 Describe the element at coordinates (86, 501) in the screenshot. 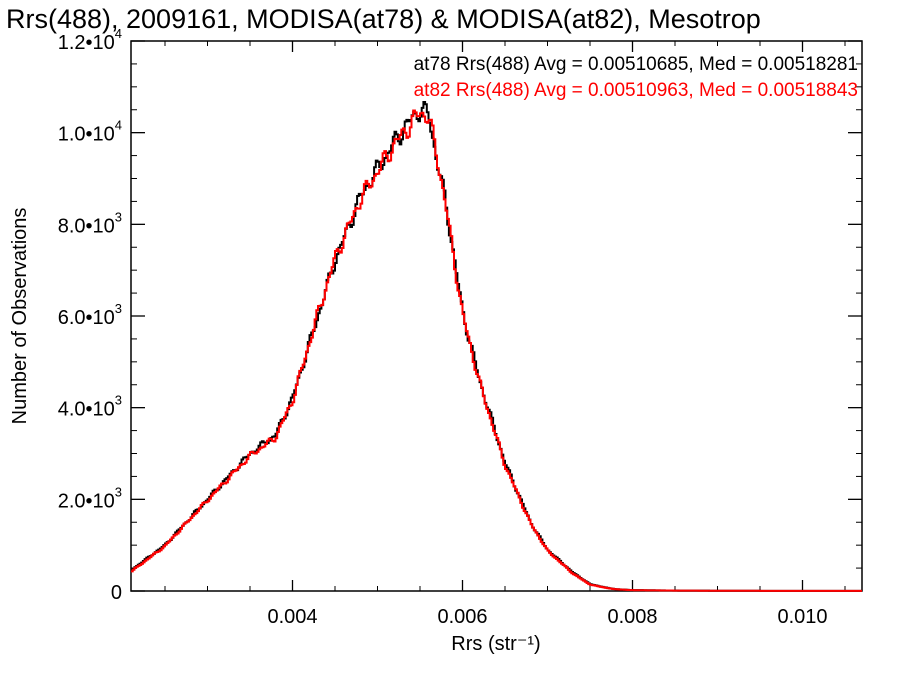

I see `y-tick-label-base: 2.0•10` at that location.